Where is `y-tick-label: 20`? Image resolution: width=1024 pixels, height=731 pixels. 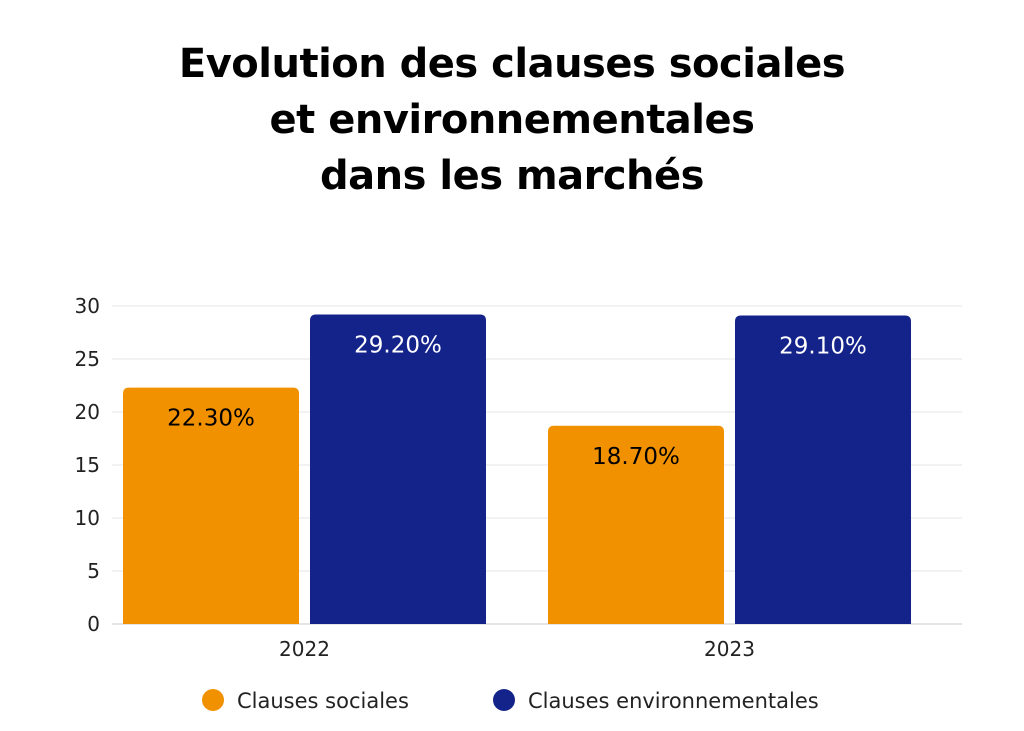 y-tick-label: 20 is located at coordinates (87, 412).